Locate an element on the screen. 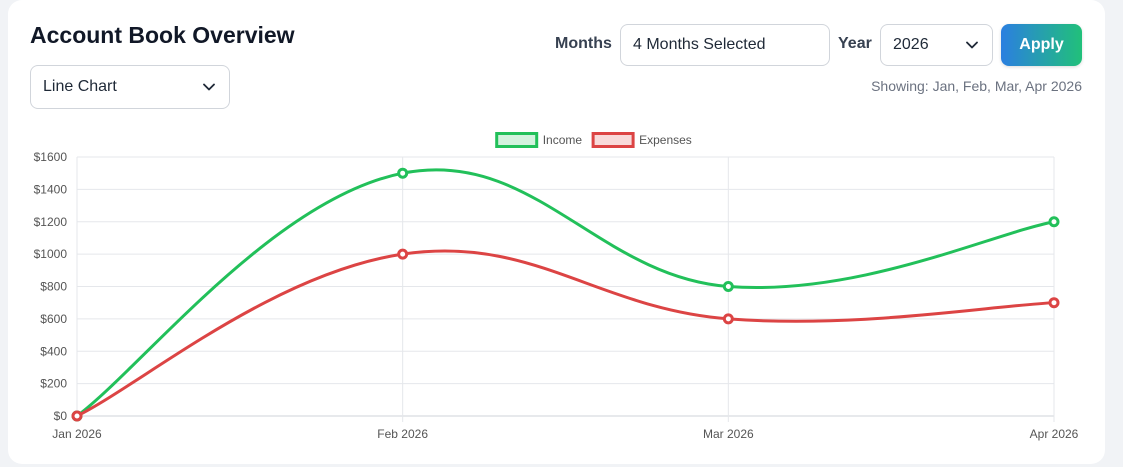 The height and width of the screenshot is (467, 1123). x-tick-label: Mar 2026 is located at coordinates (728, 434).